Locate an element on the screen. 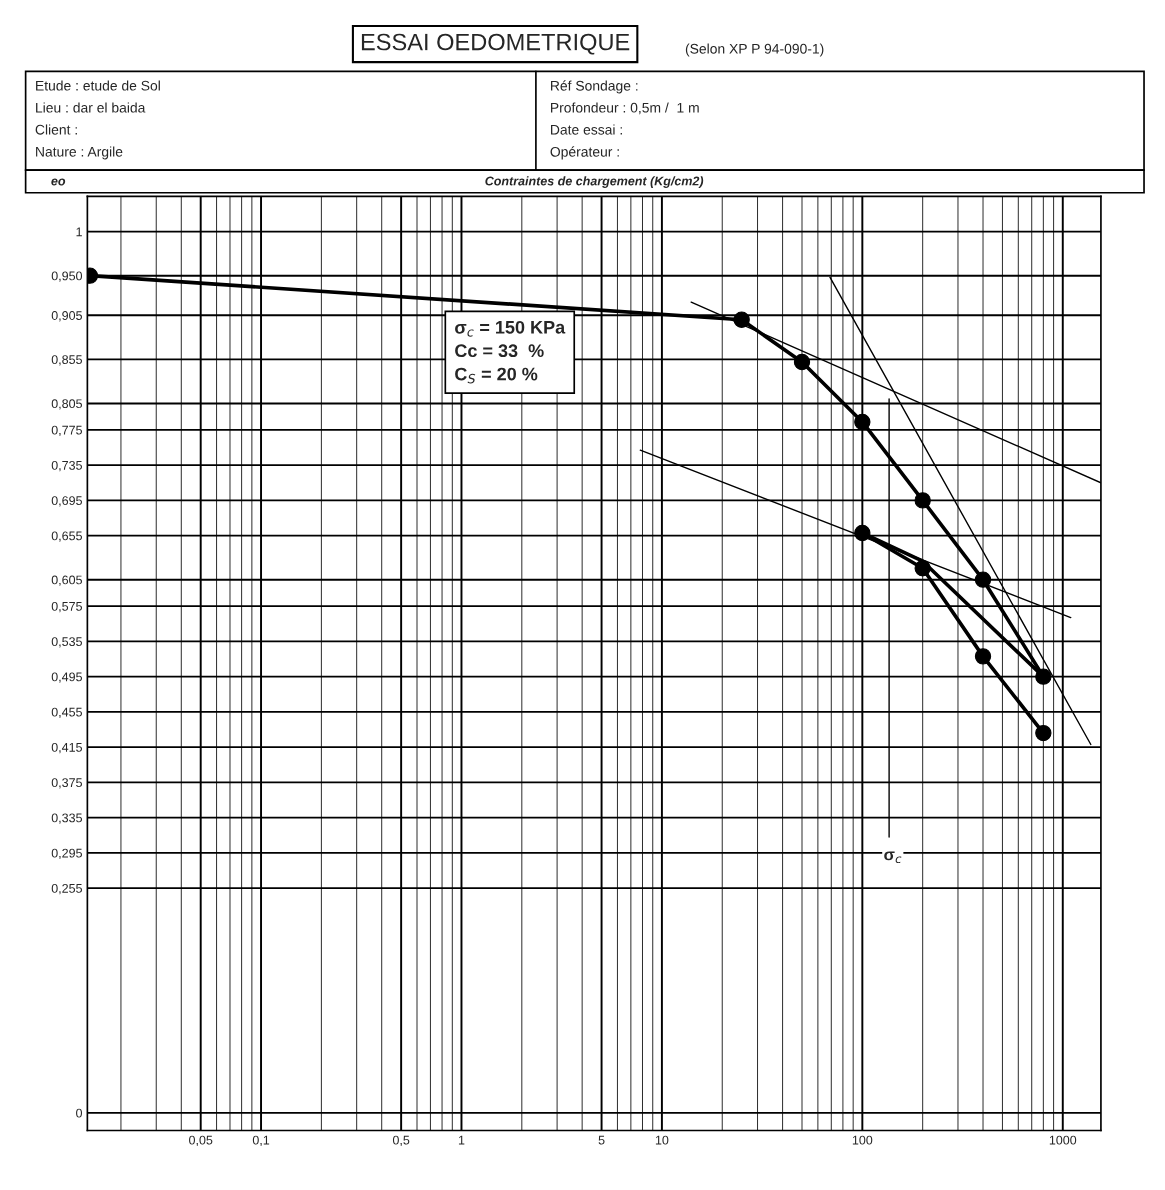 The image size is (1165, 1190). chart-subtitle: (Selon XP P 94-090-1) is located at coordinates (754, 50).